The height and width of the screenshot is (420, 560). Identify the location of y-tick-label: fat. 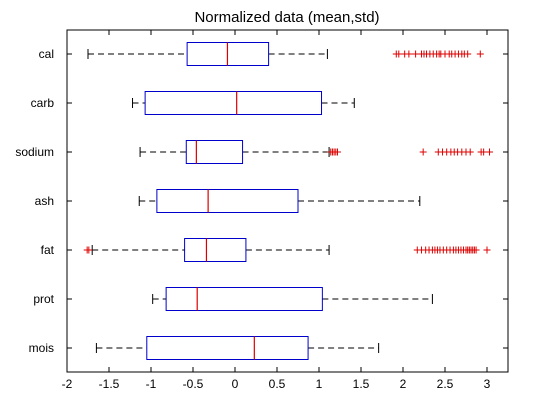
(48, 250).